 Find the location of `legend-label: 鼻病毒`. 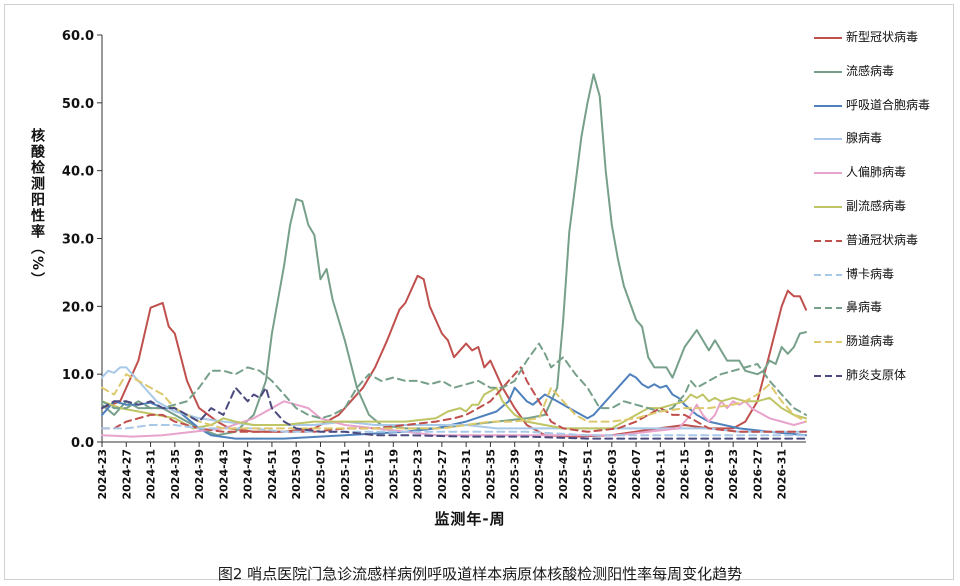

legend-label: 鼻病毒 is located at coordinates (864, 307).